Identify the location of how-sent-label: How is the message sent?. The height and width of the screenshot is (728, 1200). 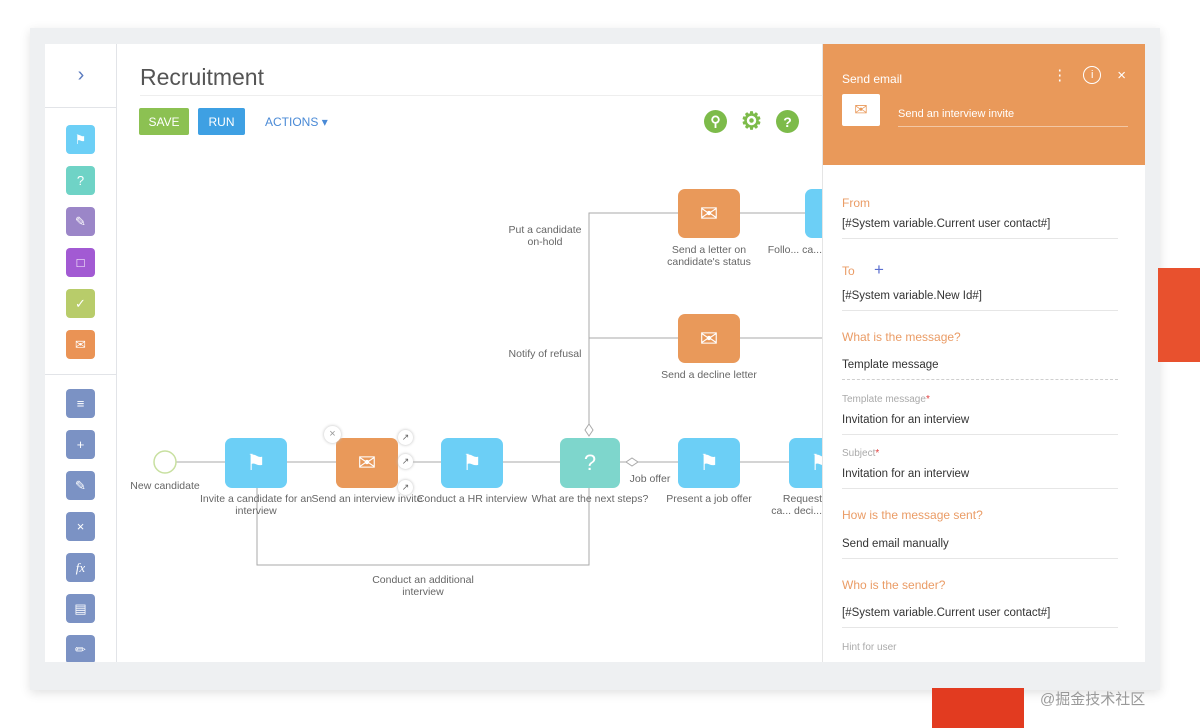
(912, 515).